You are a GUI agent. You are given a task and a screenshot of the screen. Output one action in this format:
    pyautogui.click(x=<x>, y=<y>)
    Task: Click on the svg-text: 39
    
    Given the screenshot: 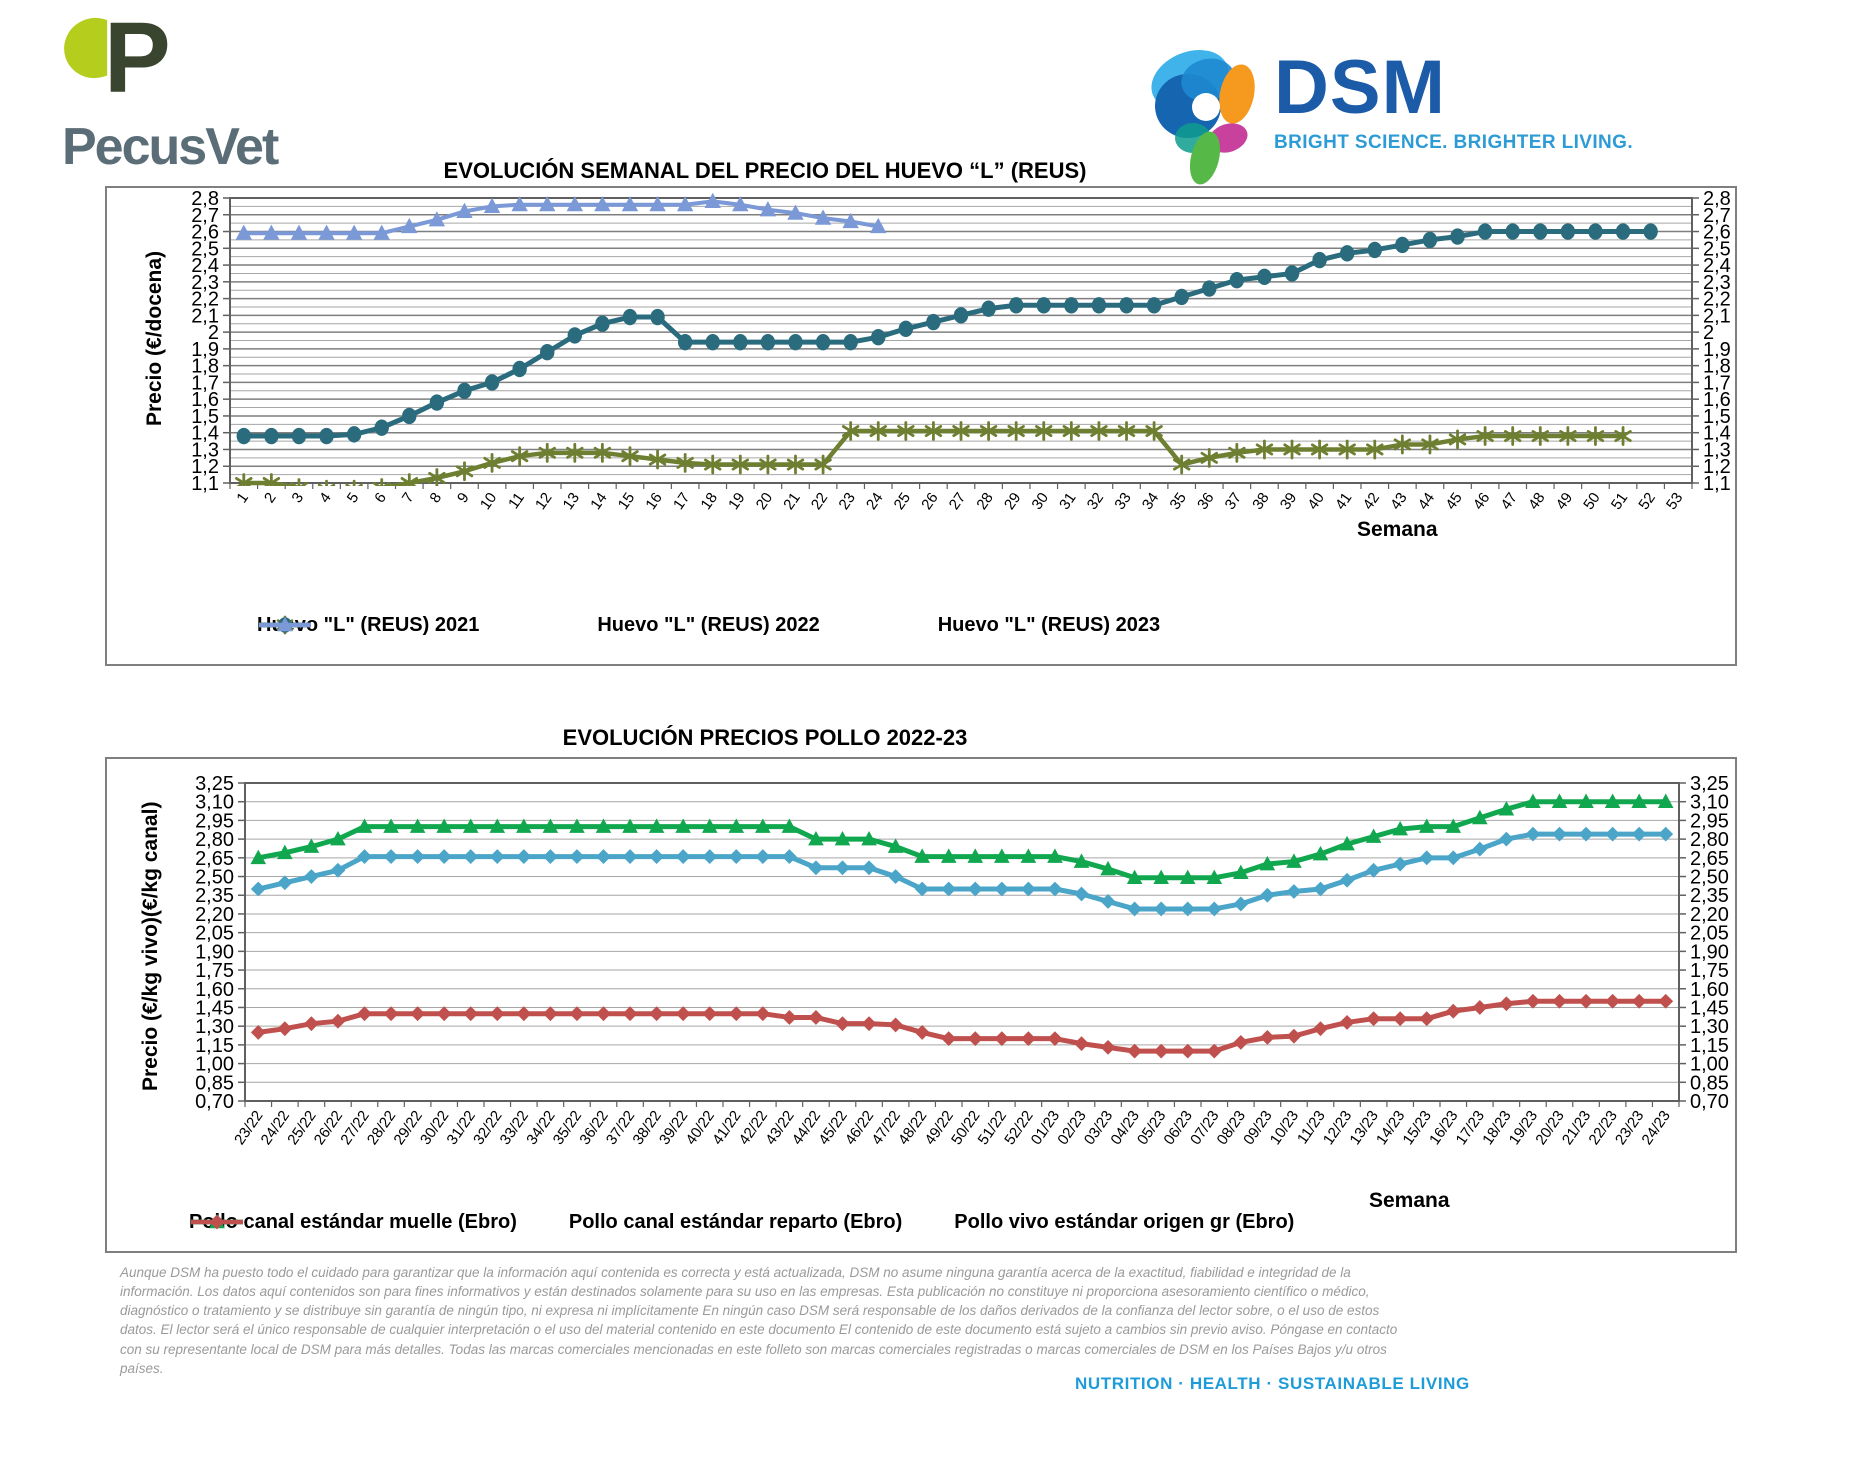 What is the action you would take?
    pyautogui.click(x=1288, y=501)
    